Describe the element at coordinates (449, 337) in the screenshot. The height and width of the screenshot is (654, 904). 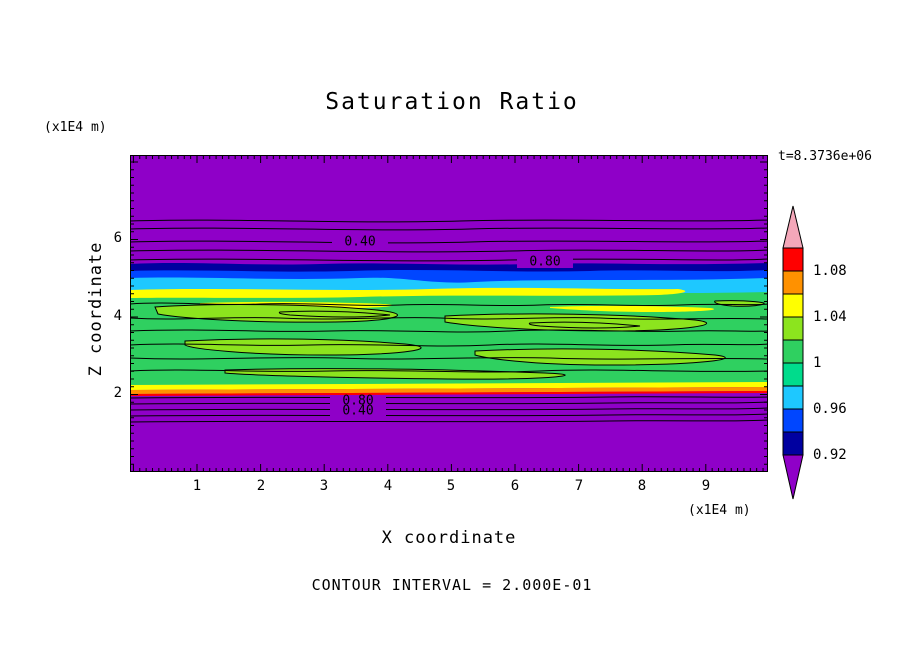
I see `green-band-contour-lines` at that location.